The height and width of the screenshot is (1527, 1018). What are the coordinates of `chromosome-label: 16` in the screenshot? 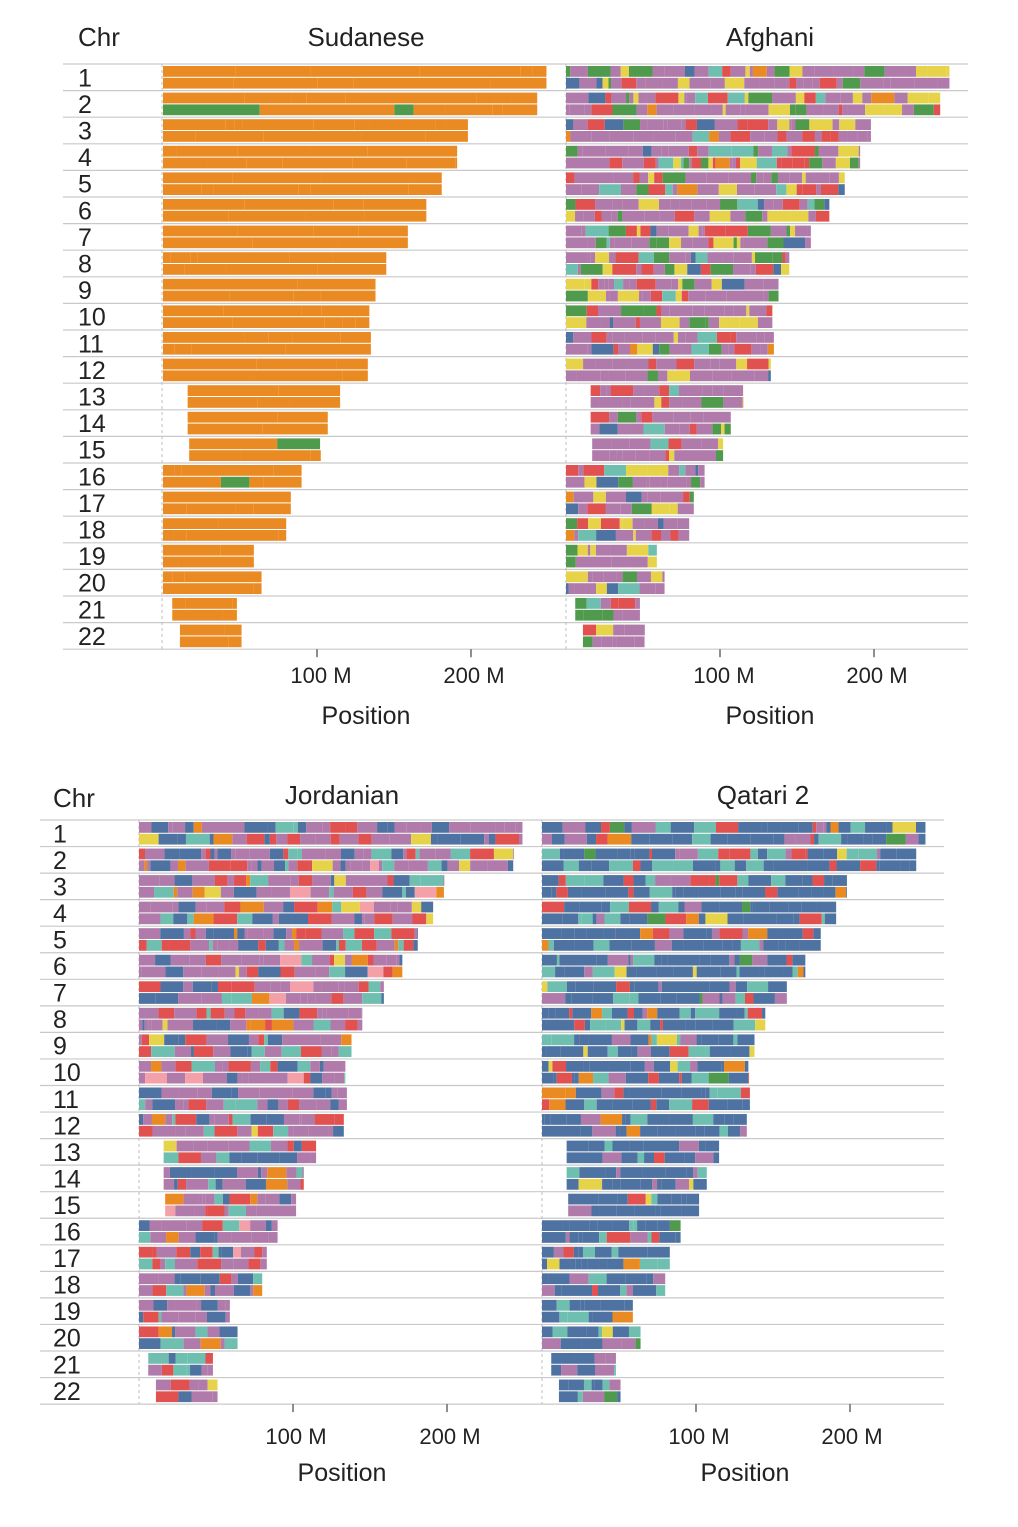 It's located at (92, 477).